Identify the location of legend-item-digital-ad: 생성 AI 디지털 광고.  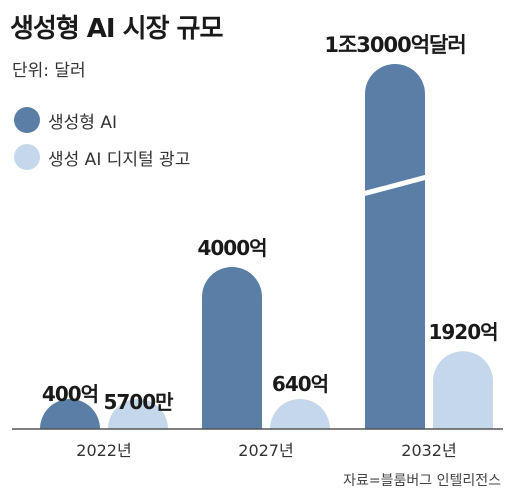
(102, 157).